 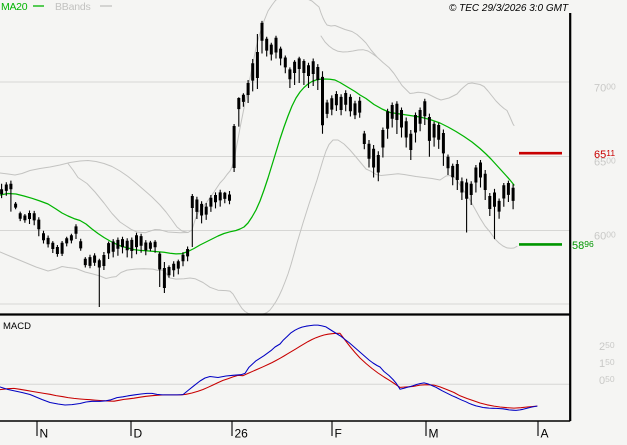 I want to click on svg-text: MACD, so click(x=17, y=326).